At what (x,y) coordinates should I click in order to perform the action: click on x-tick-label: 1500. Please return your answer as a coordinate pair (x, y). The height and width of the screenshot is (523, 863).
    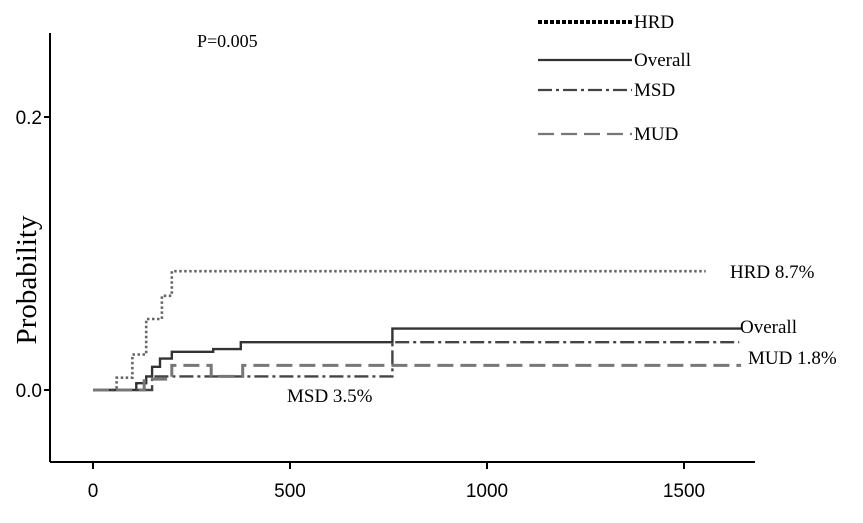
    Looking at the image, I should click on (684, 491).